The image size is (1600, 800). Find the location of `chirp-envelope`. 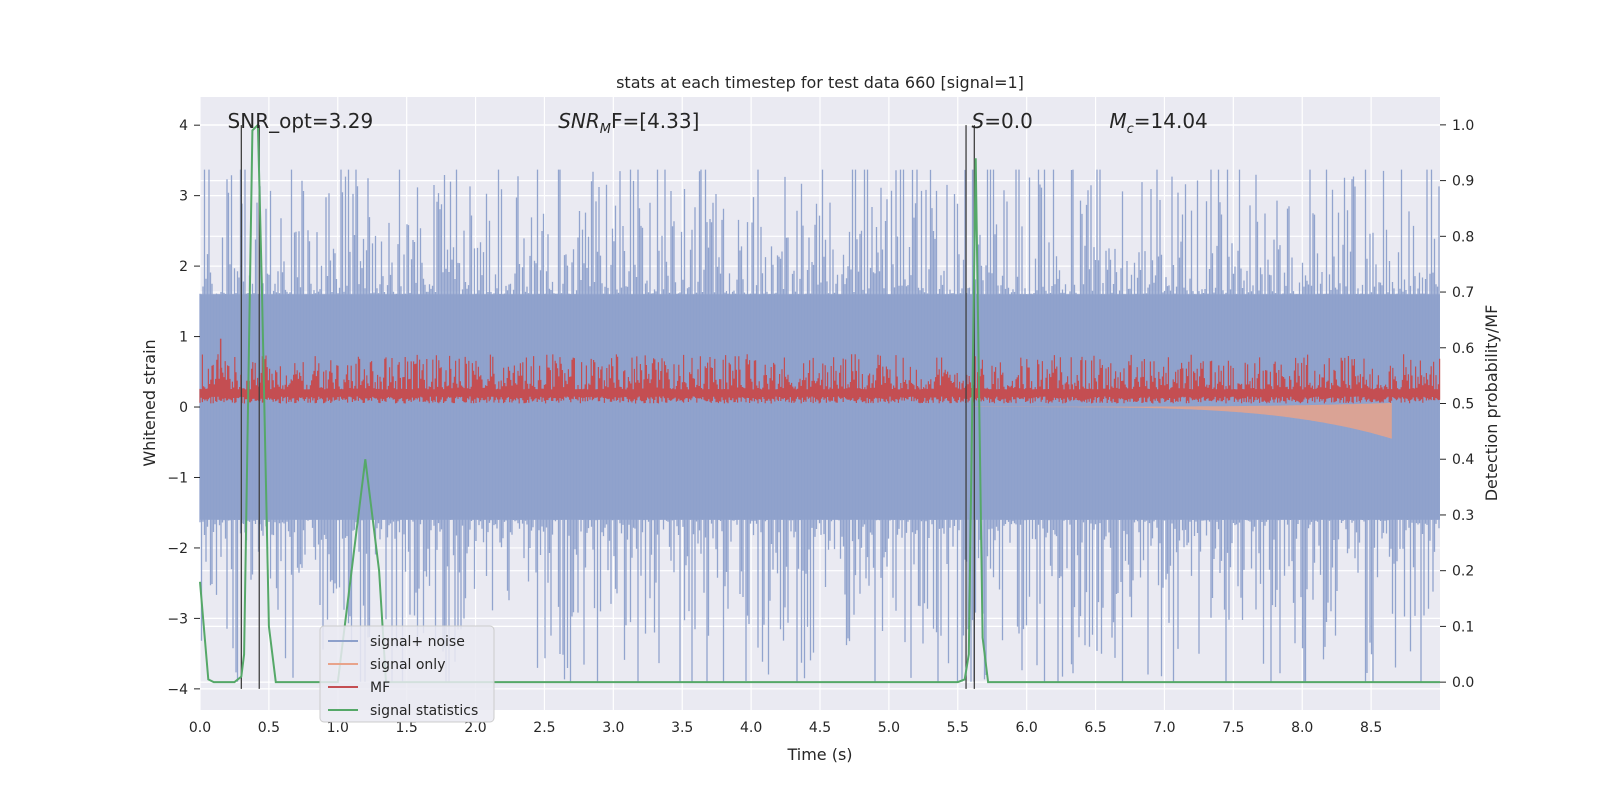

chirp-envelope is located at coordinates (1181, 420).